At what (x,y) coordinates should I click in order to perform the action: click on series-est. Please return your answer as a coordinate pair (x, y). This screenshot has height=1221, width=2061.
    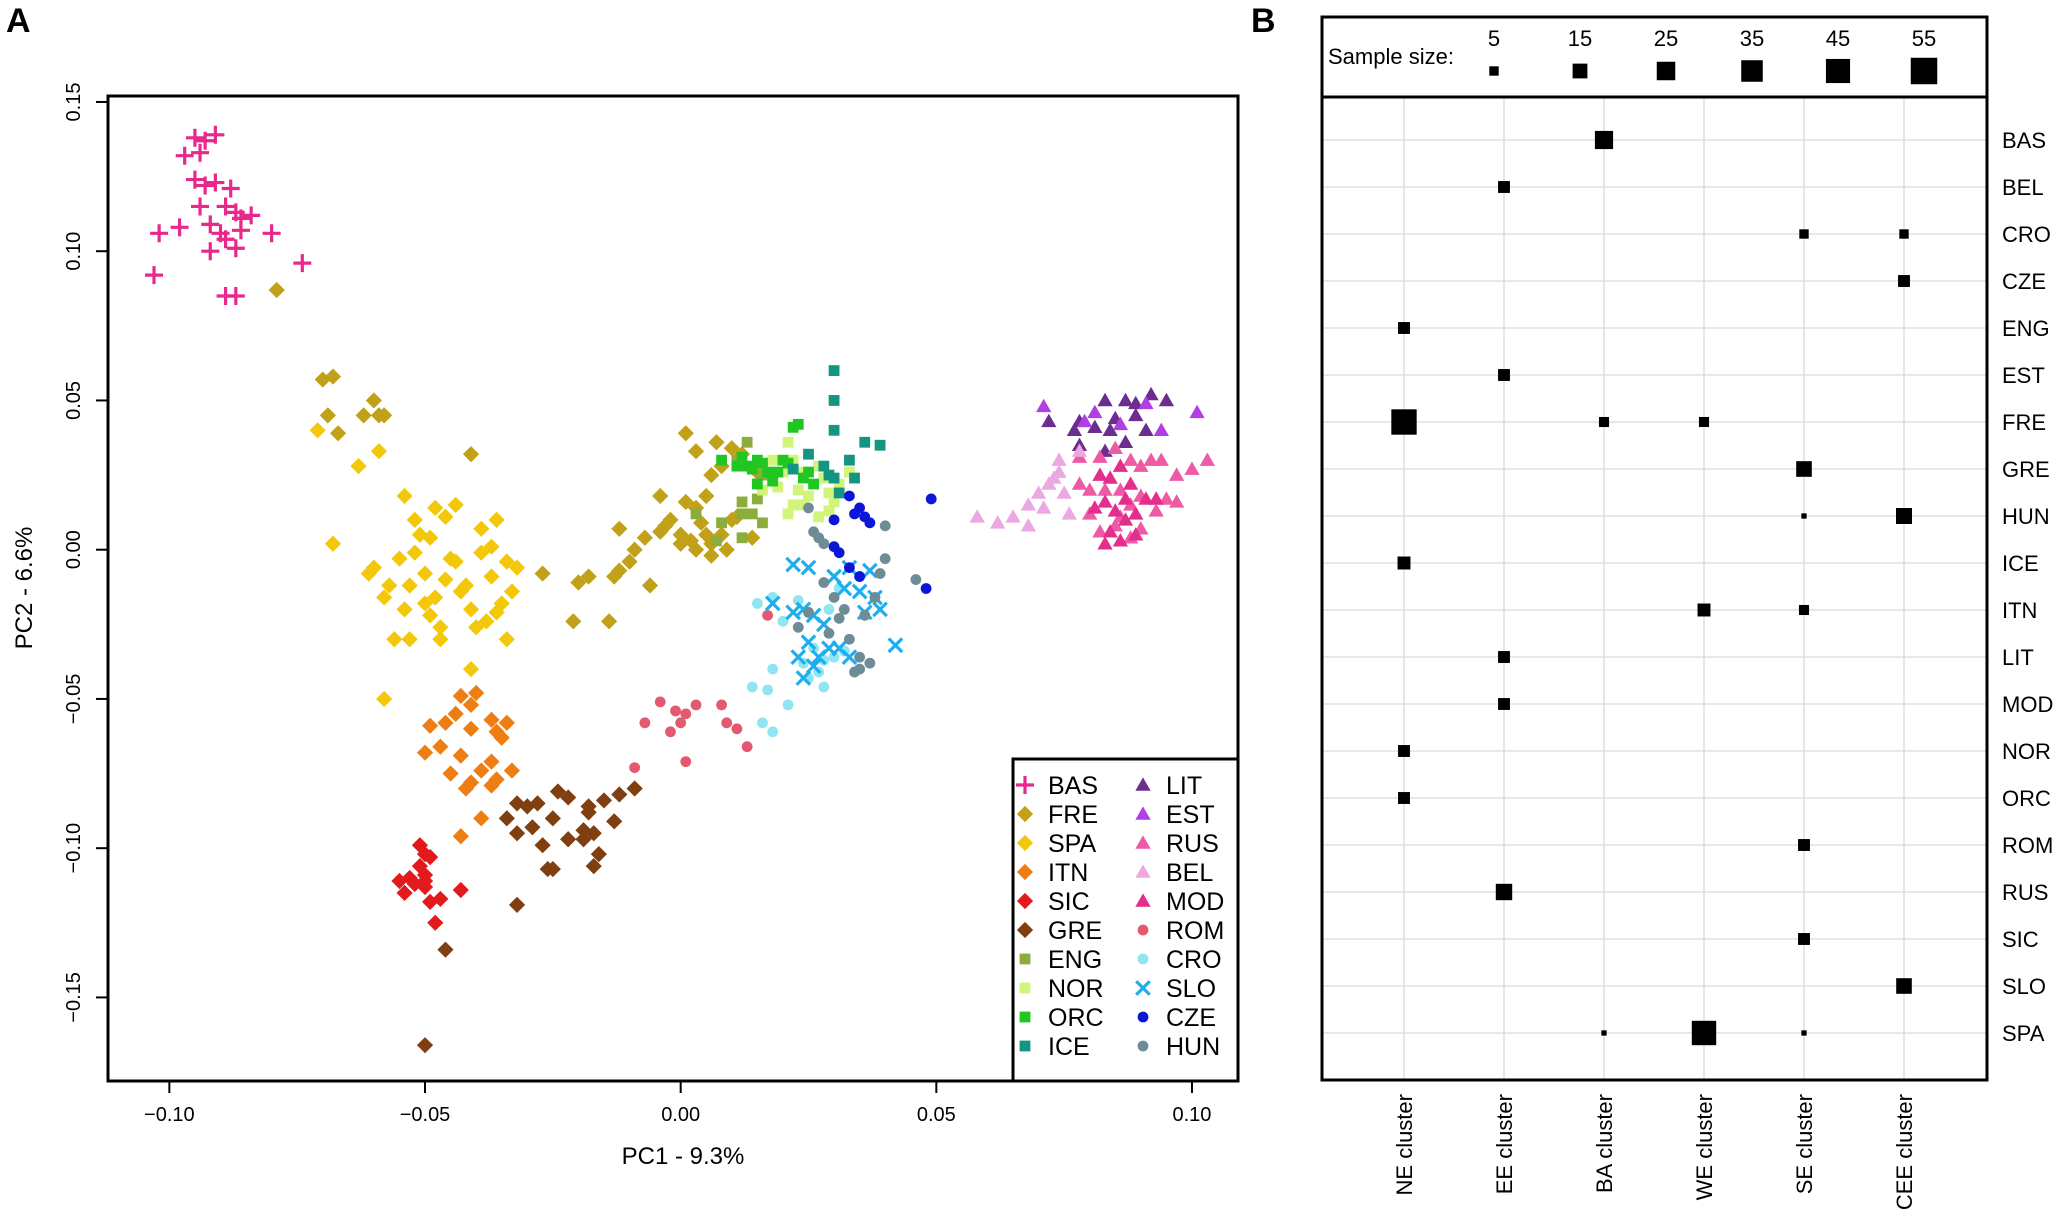
    Looking at the image, I should click on (1120, 416).